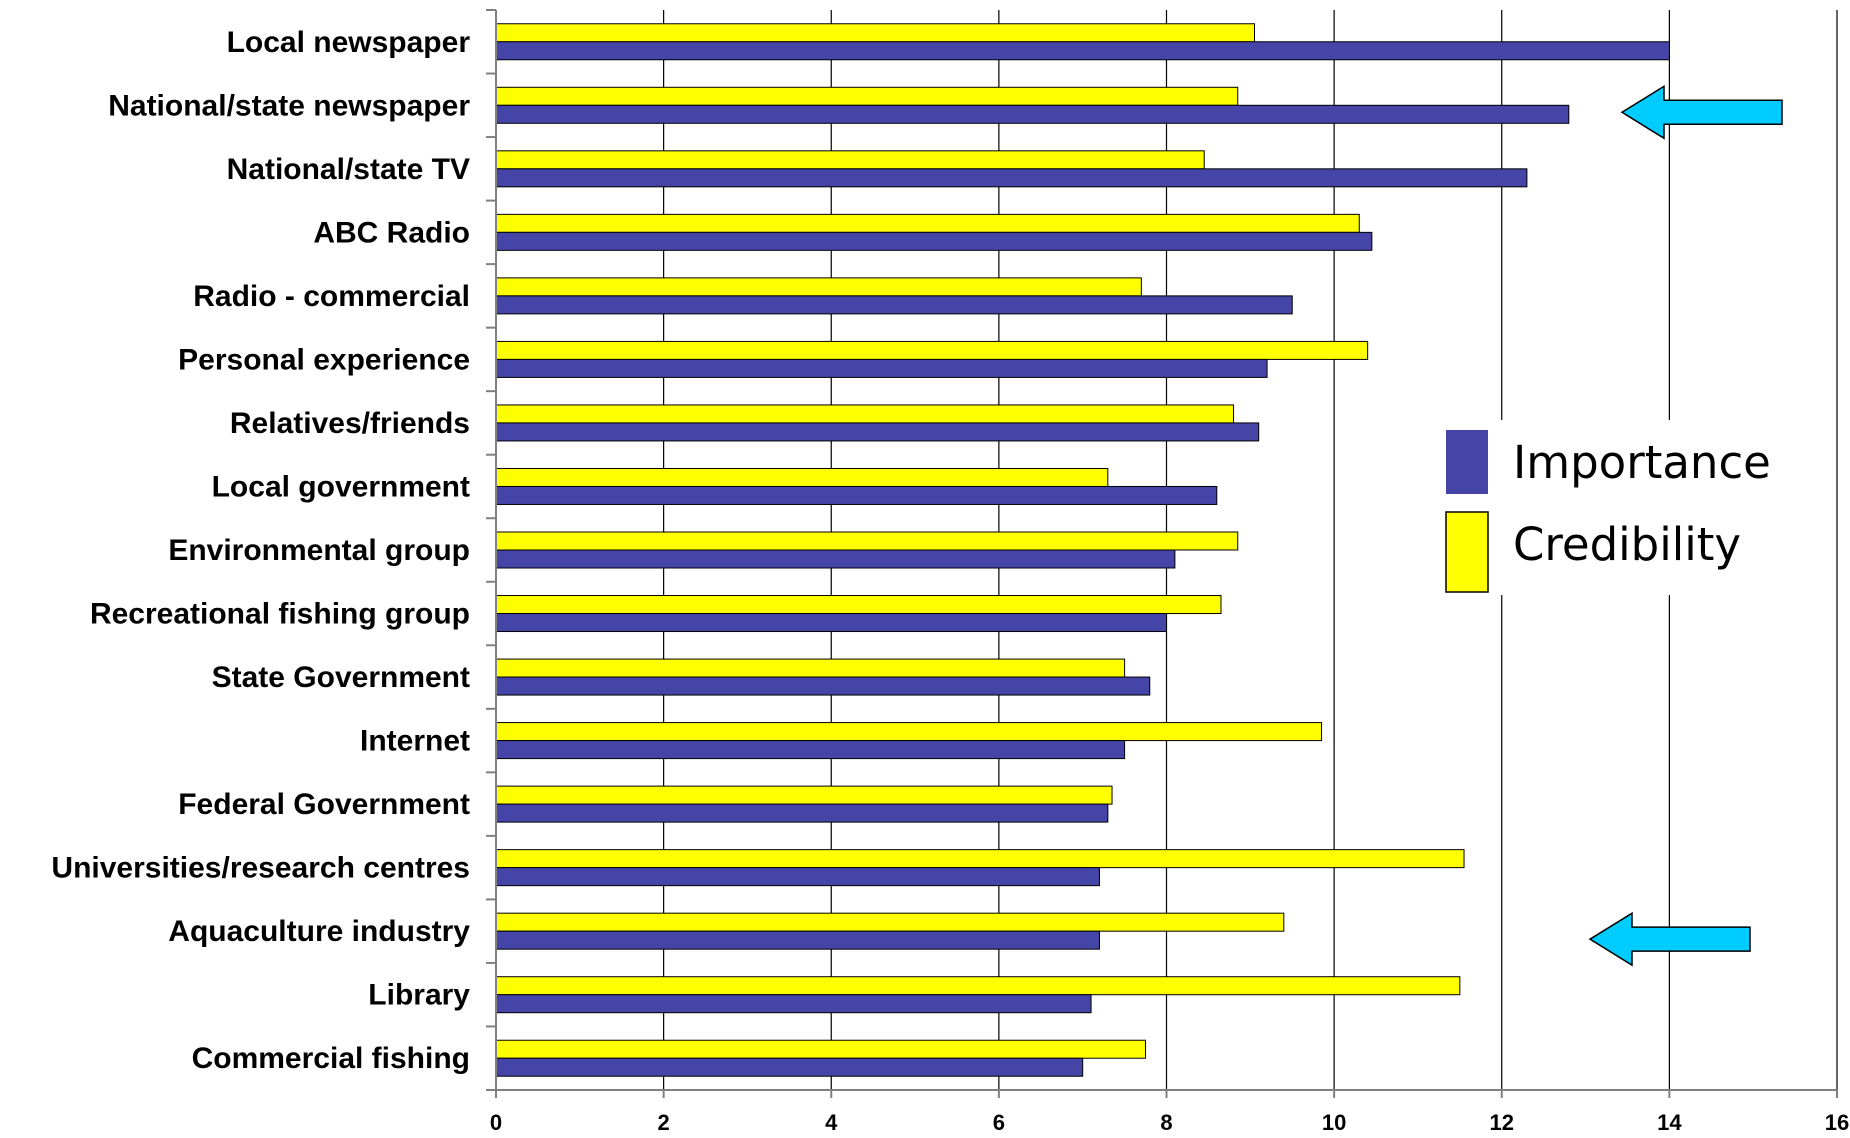  What do you see at coordinates (419, 995) in the screenshot?
I see `category-label-library: Library` at bounding box center [419, 995].